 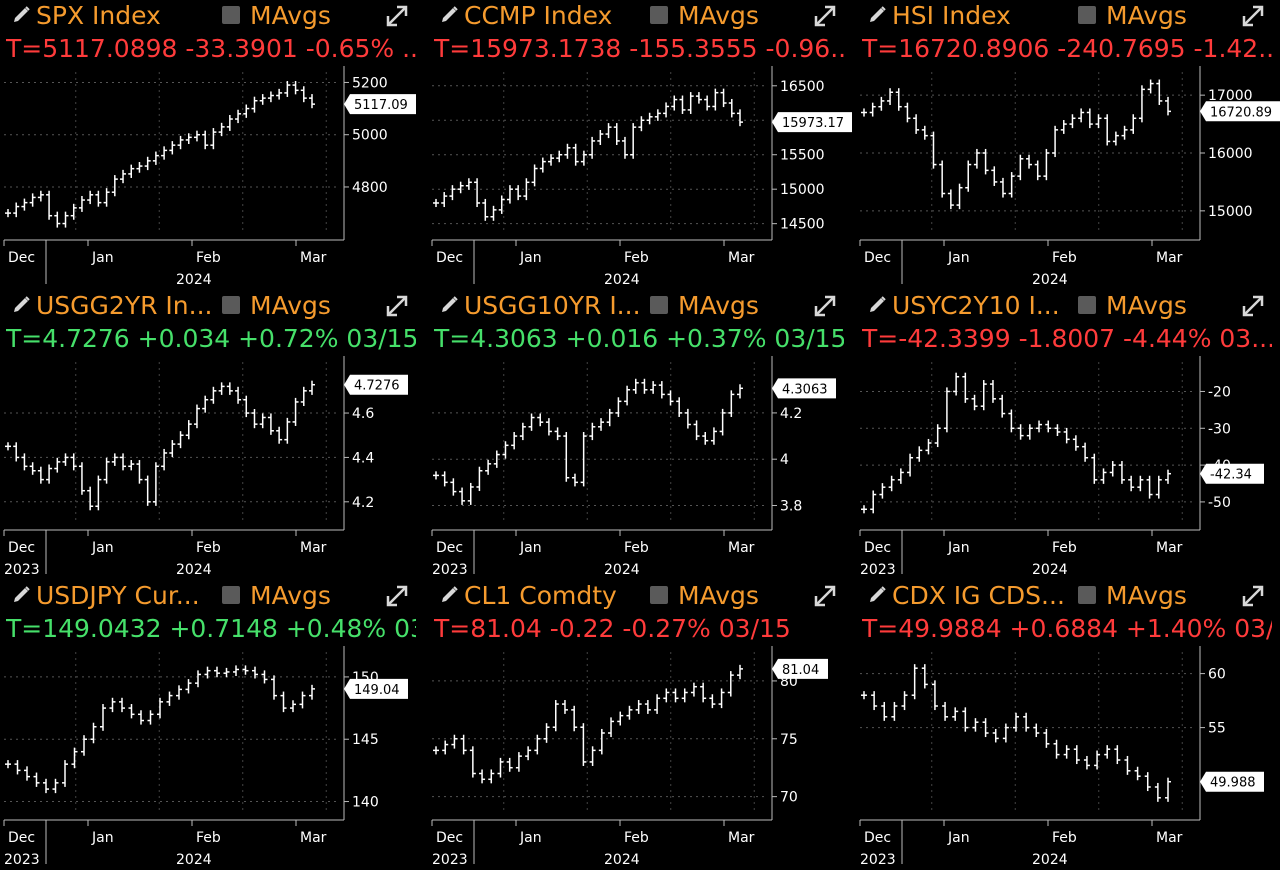 I want to click on security-title: CL1 Comdty, so click(x=540, y=595).